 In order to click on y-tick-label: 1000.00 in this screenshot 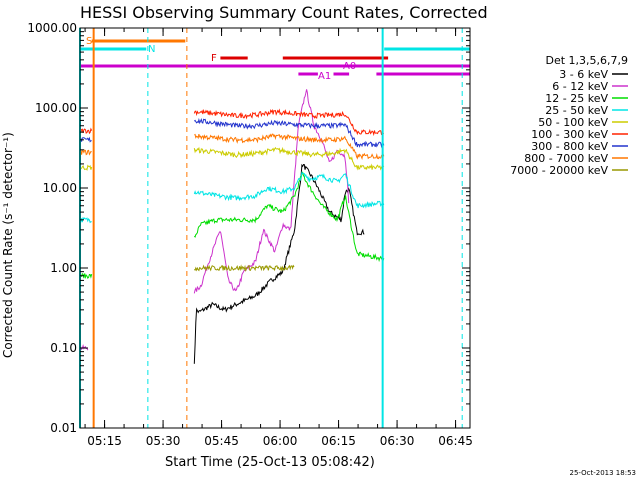, I will do `click(52, 28)`.